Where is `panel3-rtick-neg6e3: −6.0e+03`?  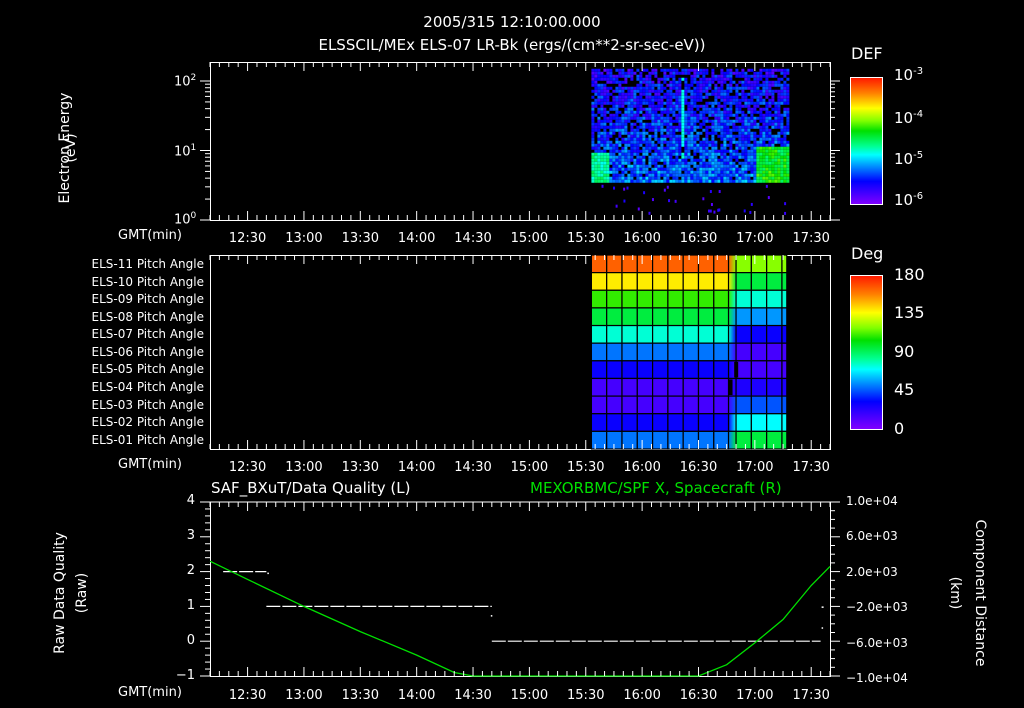 panel3-rtick-neg6e3: −6.0e+03 is located at coordinates (877, 643).